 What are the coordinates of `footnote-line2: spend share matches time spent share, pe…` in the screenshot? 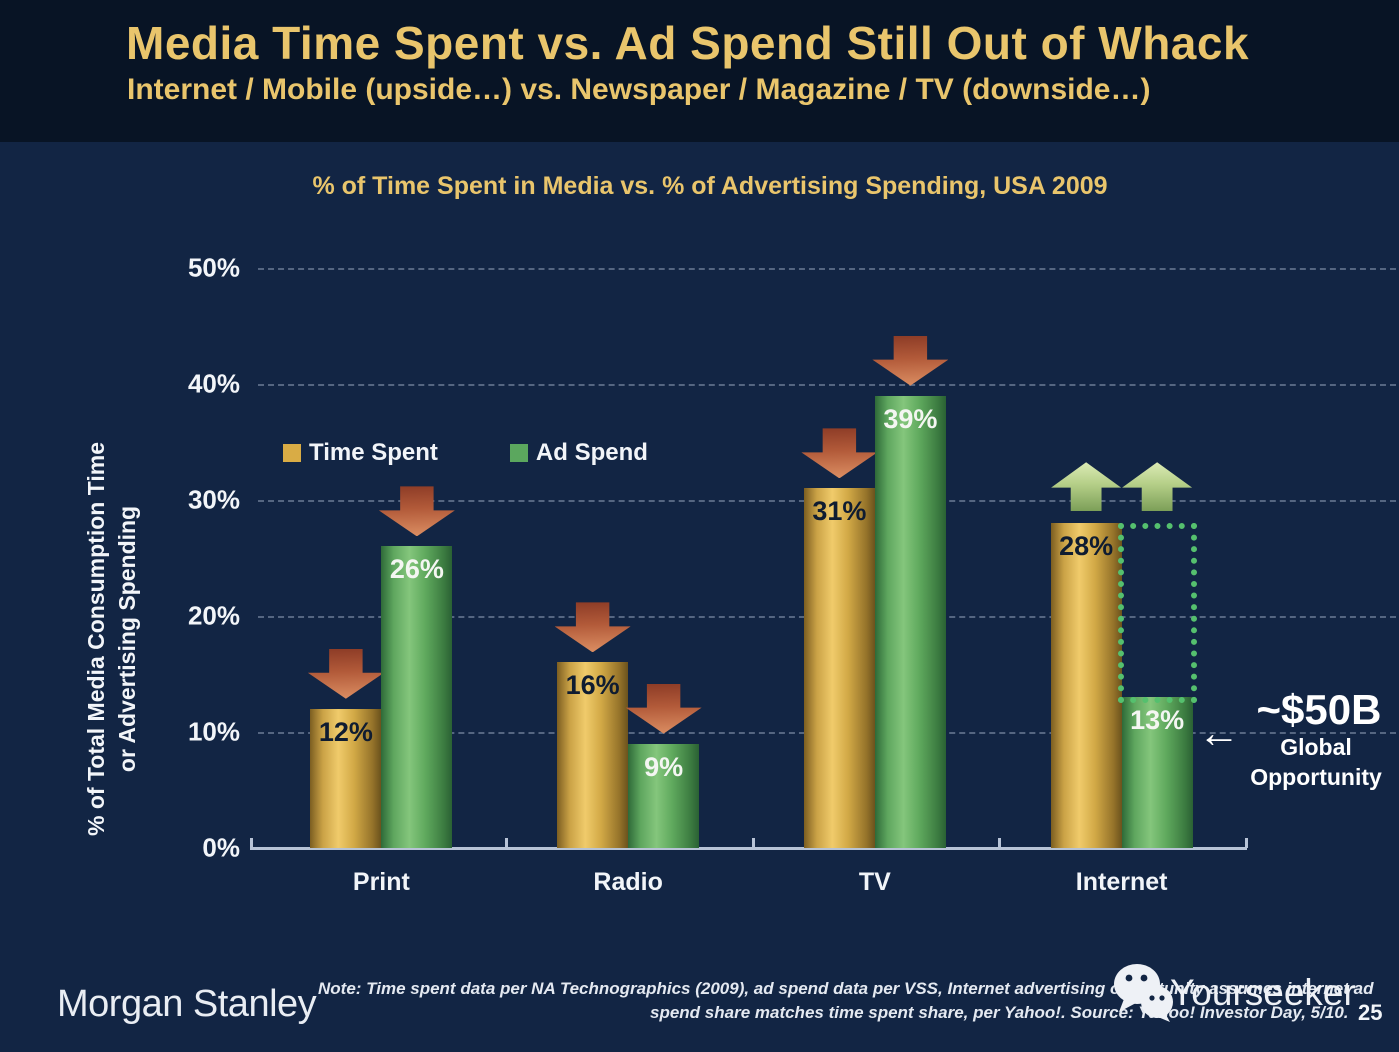 It's located at (999, 1012).